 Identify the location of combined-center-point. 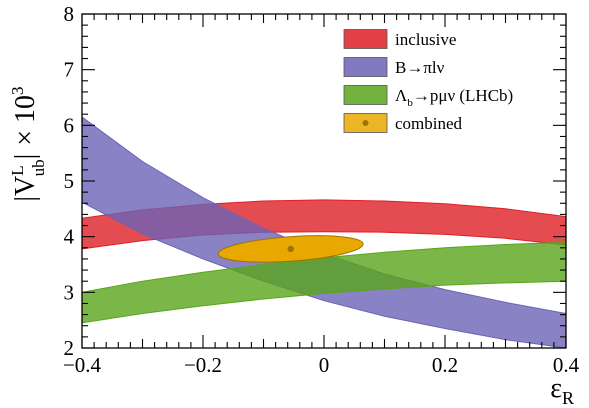
(290, 249).